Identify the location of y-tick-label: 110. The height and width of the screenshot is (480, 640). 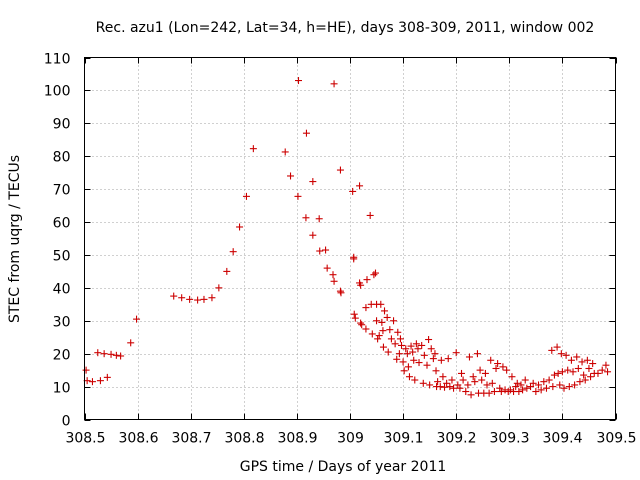
(57, 60).